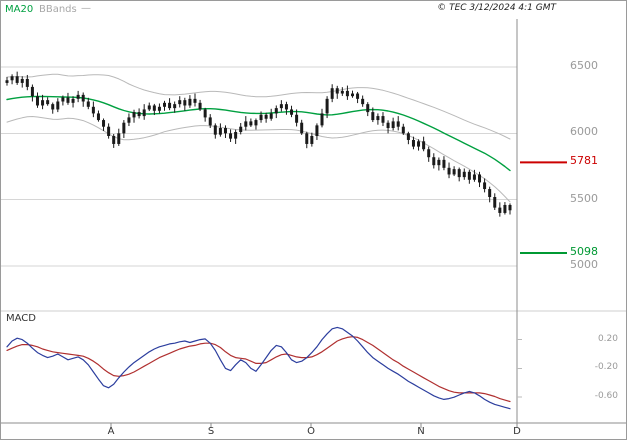 The width and height of the screenshot is (627, 440). What do you see at coordinates (517, 431) in the screenshot?
I see `month-label-dec: D` at bounding box center [517, 431].